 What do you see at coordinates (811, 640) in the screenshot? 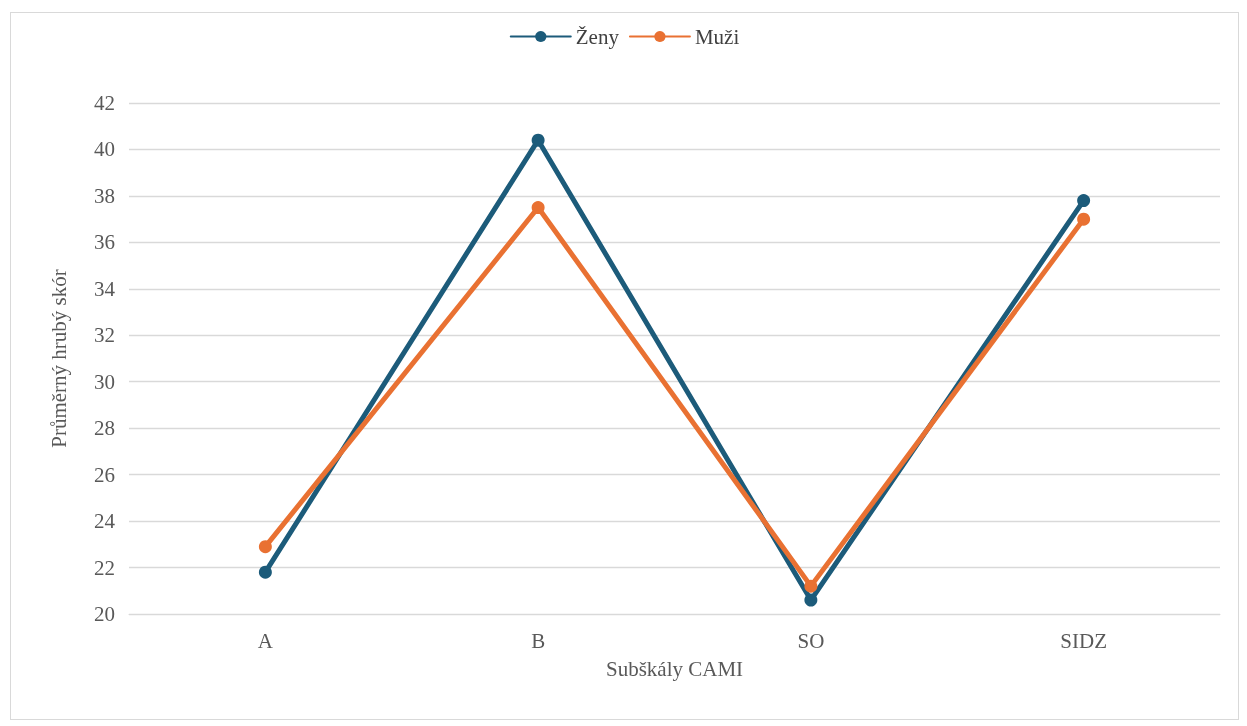
I see `x-tick-label: SO` at bounding box center [811, 640].